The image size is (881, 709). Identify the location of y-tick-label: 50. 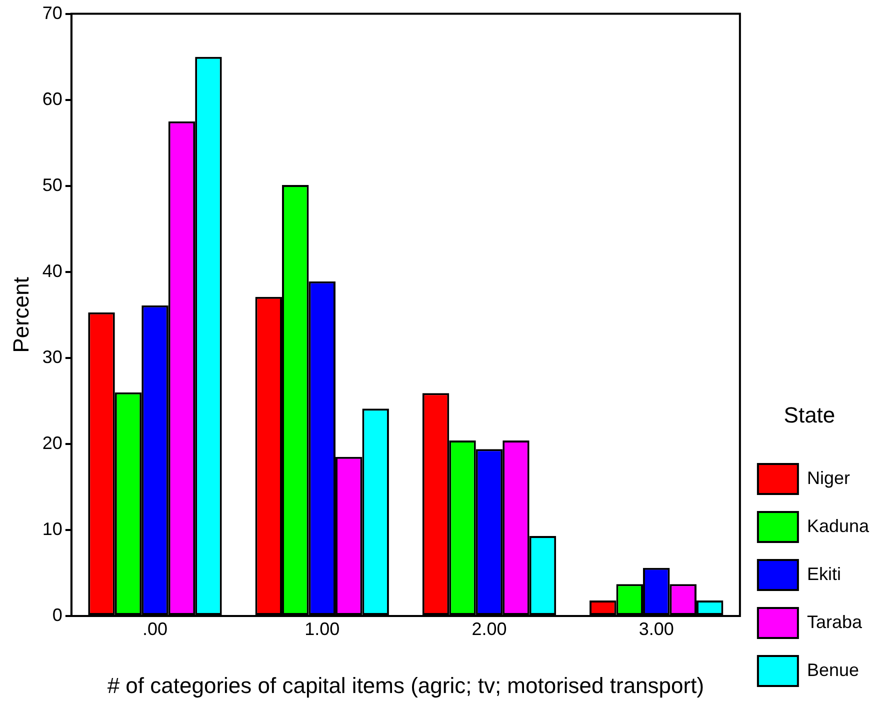
(52, 184).